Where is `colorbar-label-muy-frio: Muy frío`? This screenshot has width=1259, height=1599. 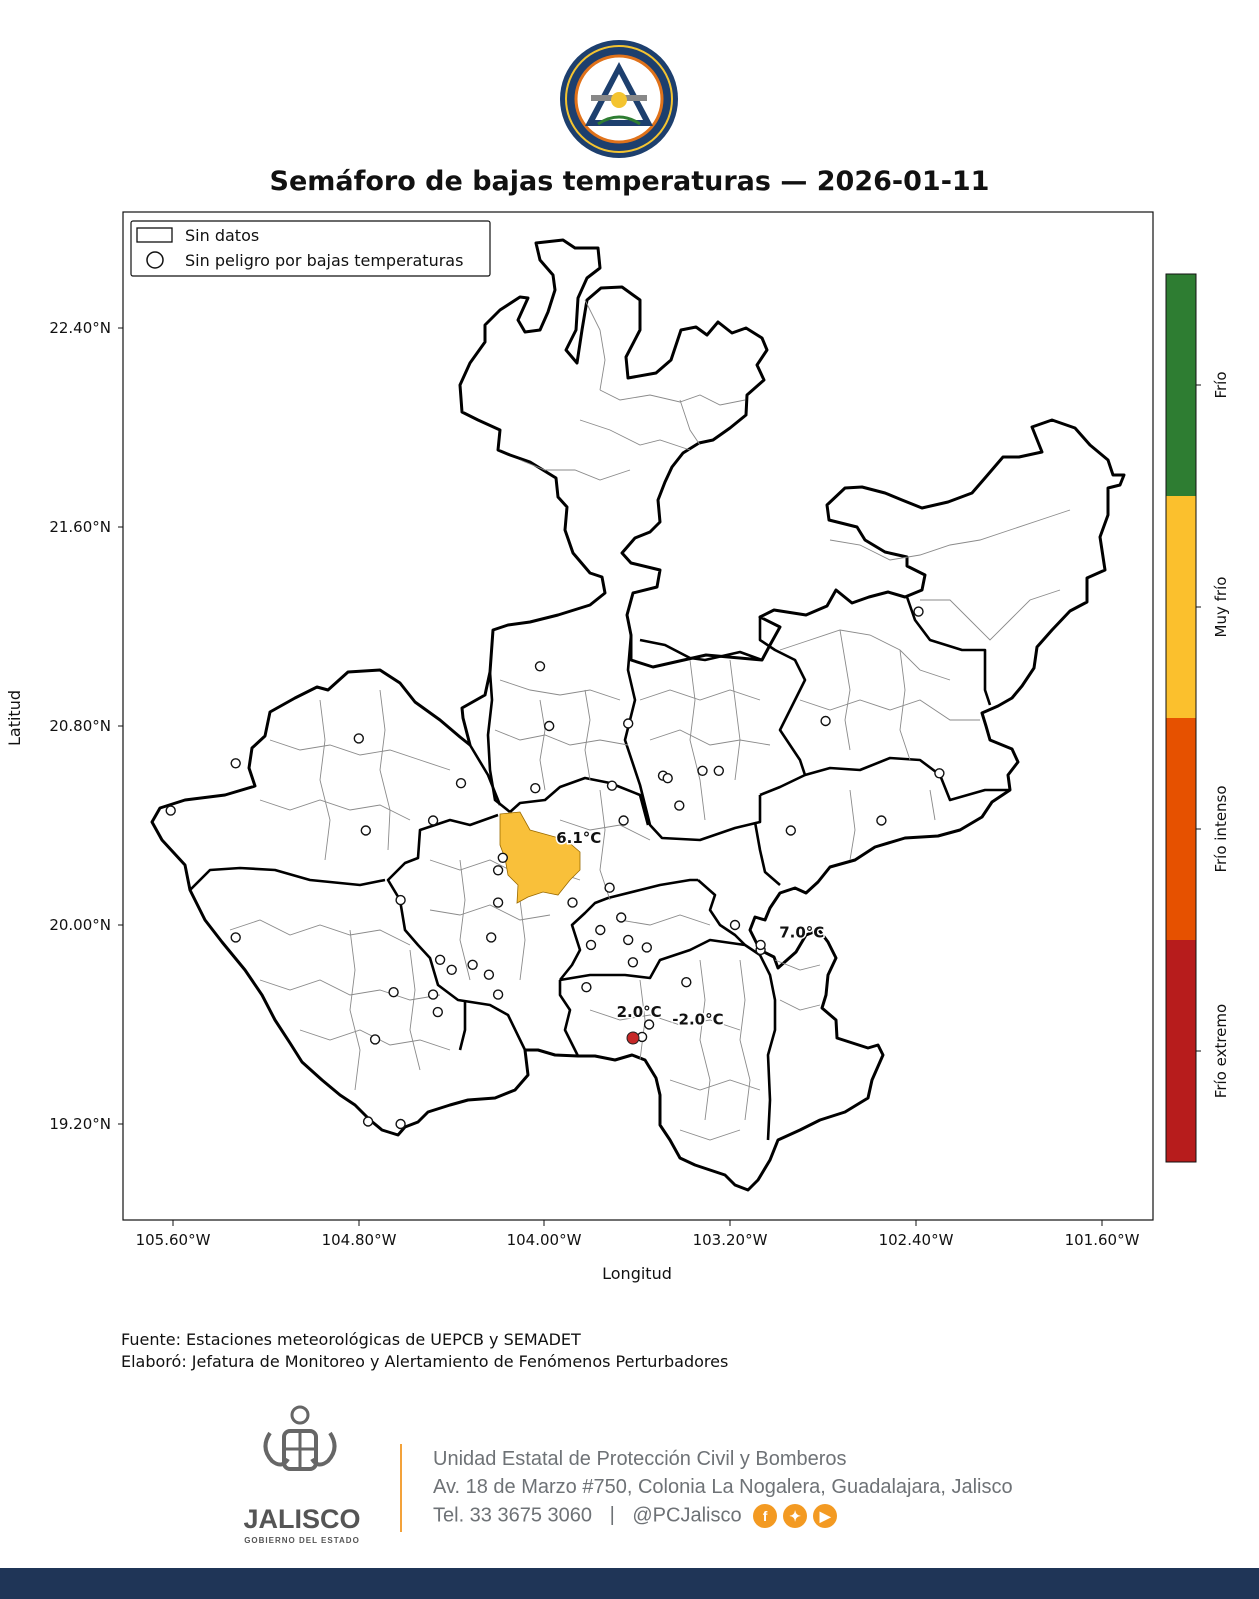 colorbar-label-muy-frio: Muy frío is located at coordinates (1221, 607).